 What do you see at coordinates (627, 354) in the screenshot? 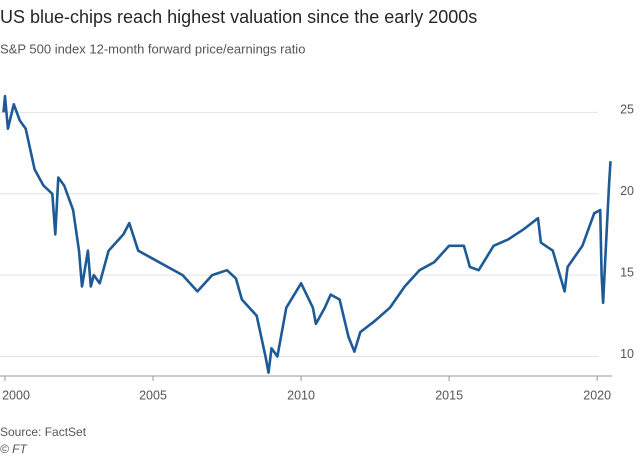
I see `y-tick-label: 10` at bounding box center [627, 354].